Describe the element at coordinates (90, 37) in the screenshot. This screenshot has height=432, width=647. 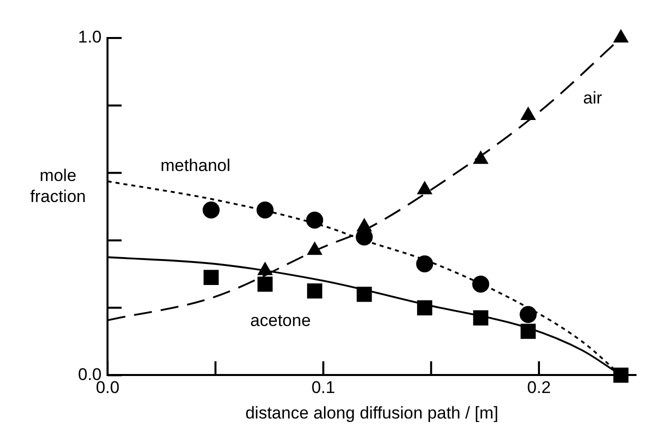
I see `y-tick-label: 1.0` at that location.